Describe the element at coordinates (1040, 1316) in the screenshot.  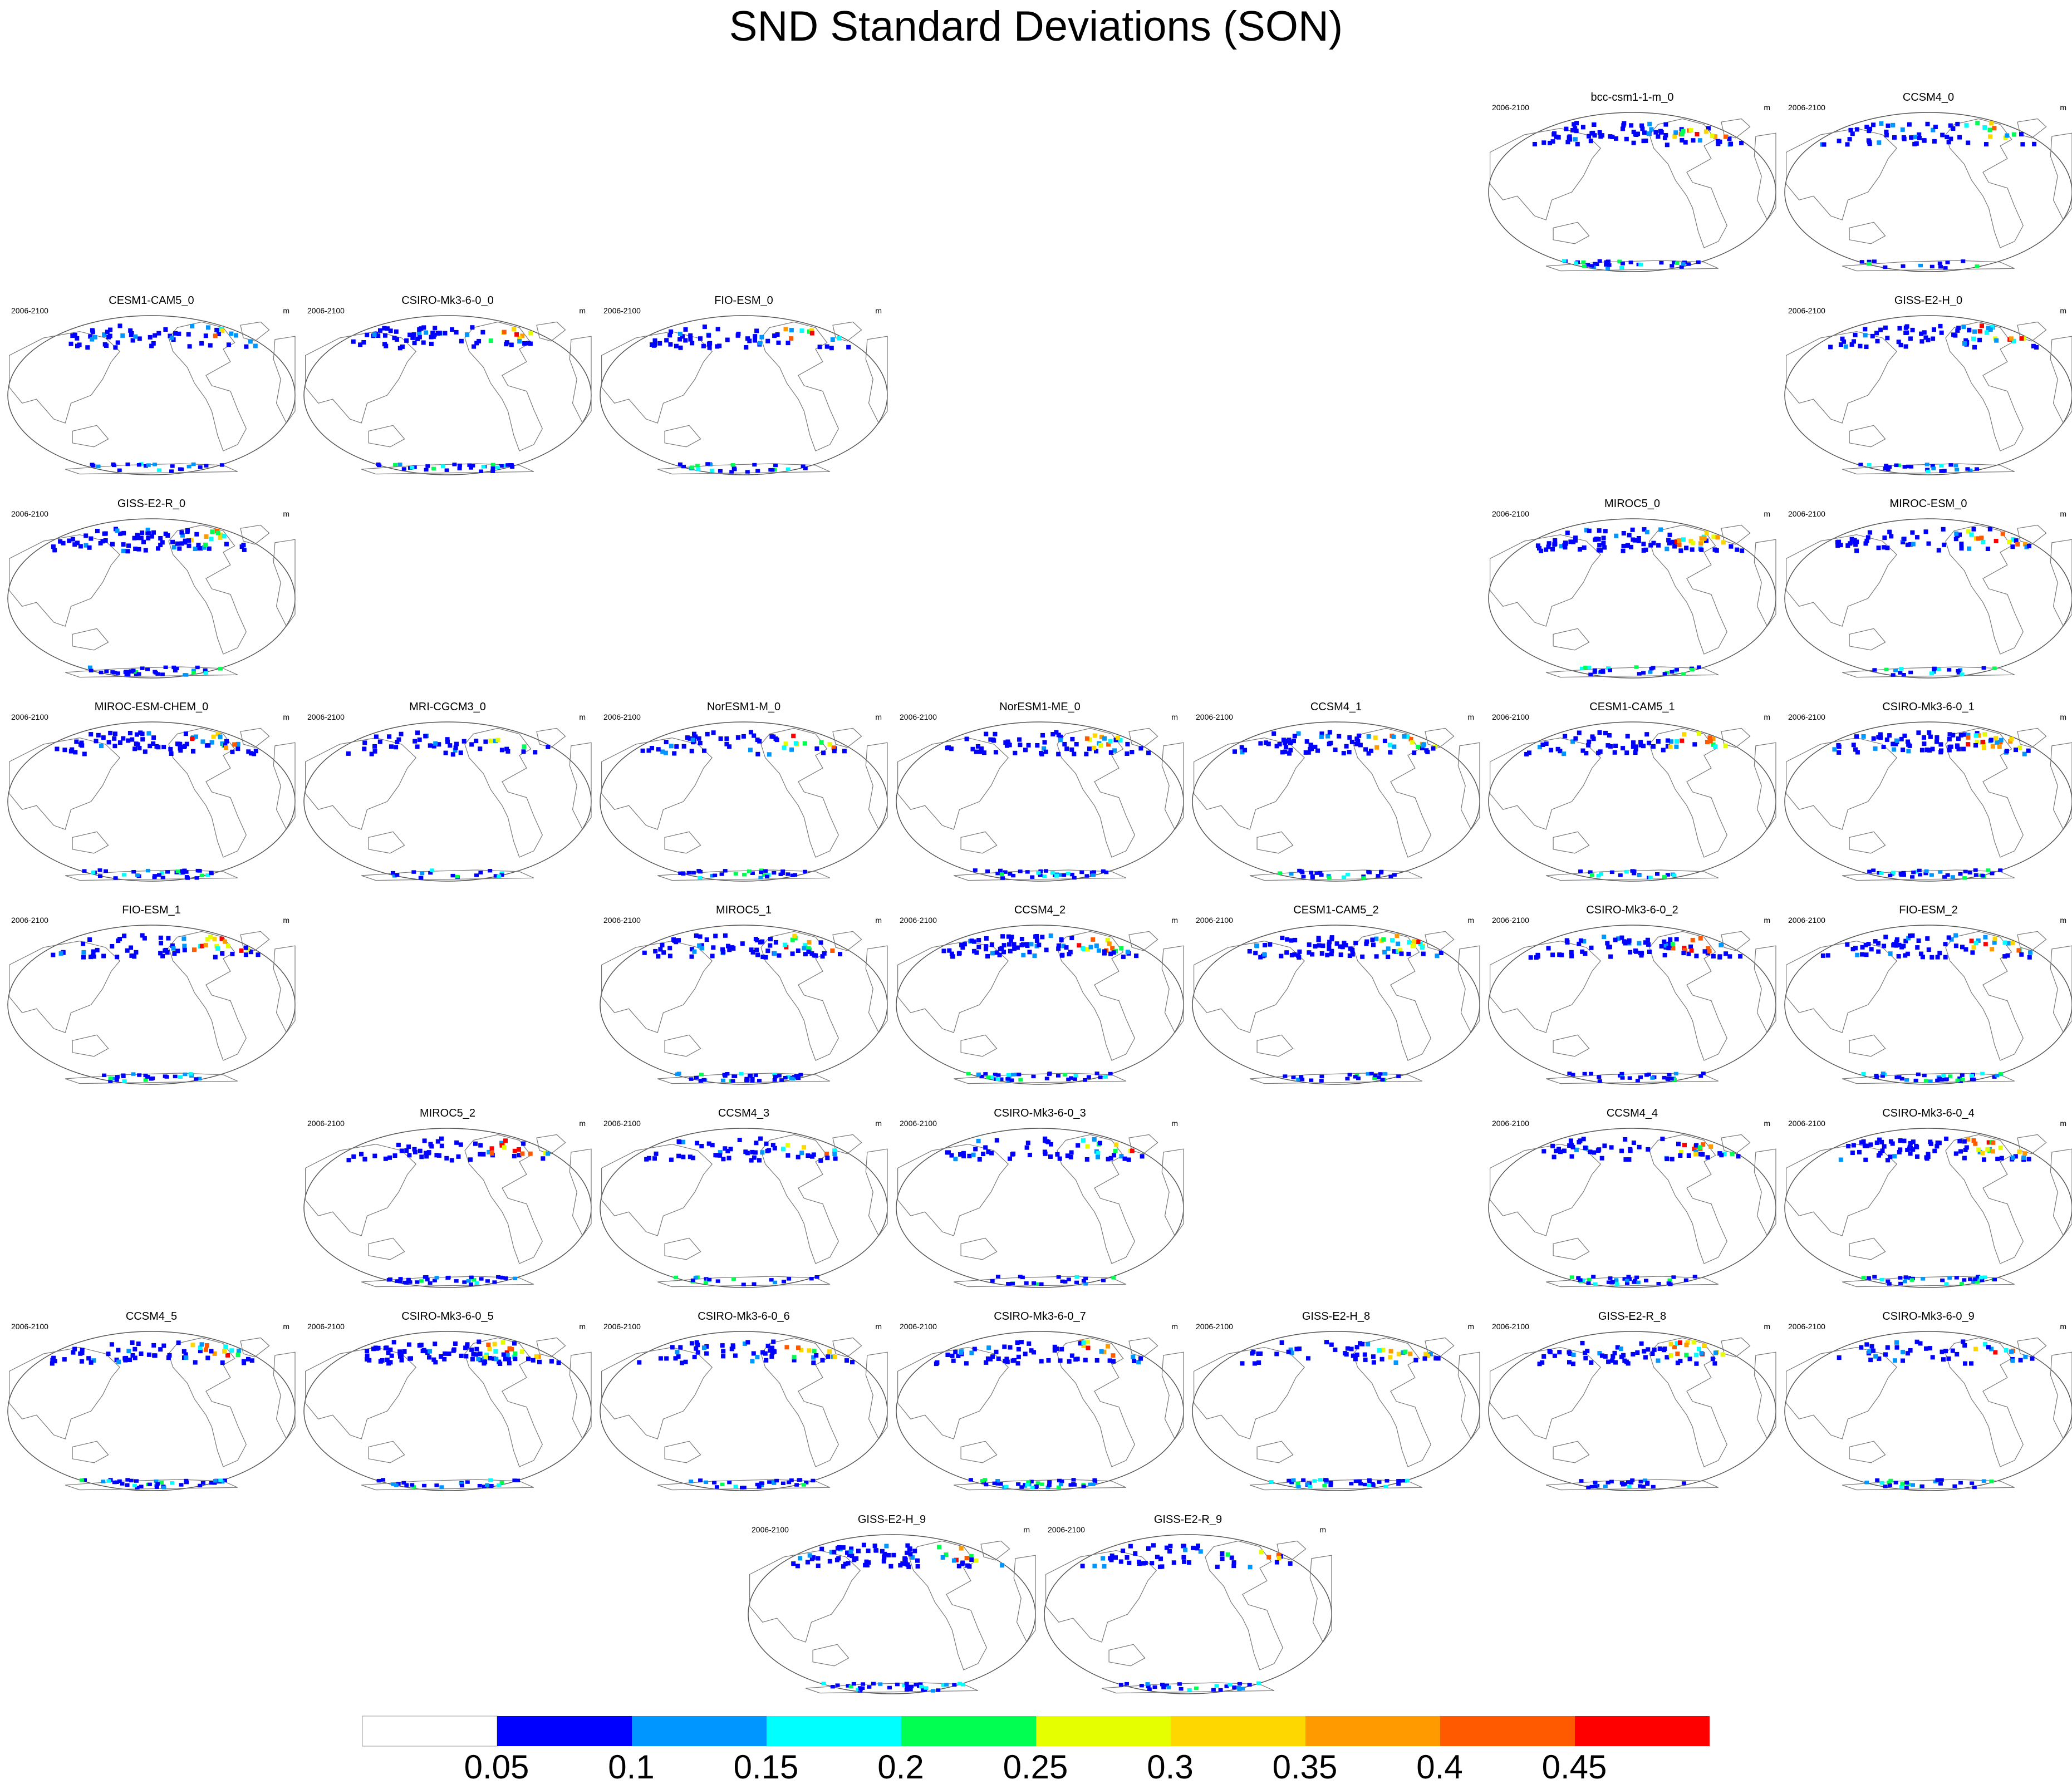
I see `panel-title: CSIRO-Mk3-6-0_7` at that location.